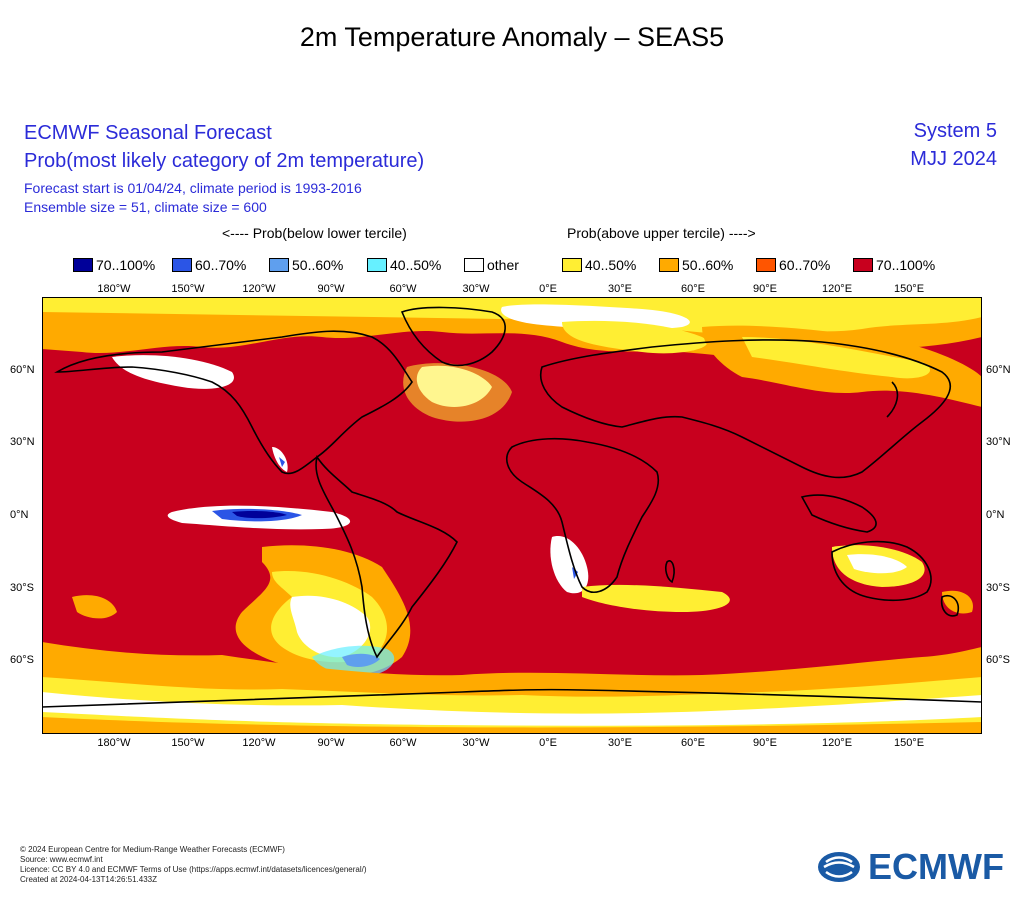  What do you see at coordinates (998, 370) in the screenshot?
I see `lat-tick-right: 60°N` at bounding box center [998, 370].